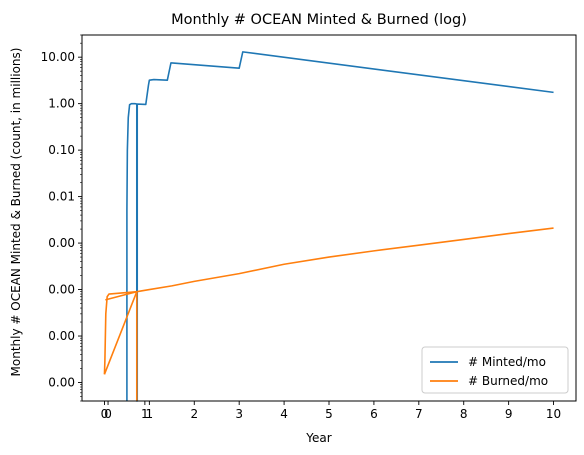 This screenshot has width=584, height=455. I want to click on y-tick-label: 10.00, so click(58, 57).